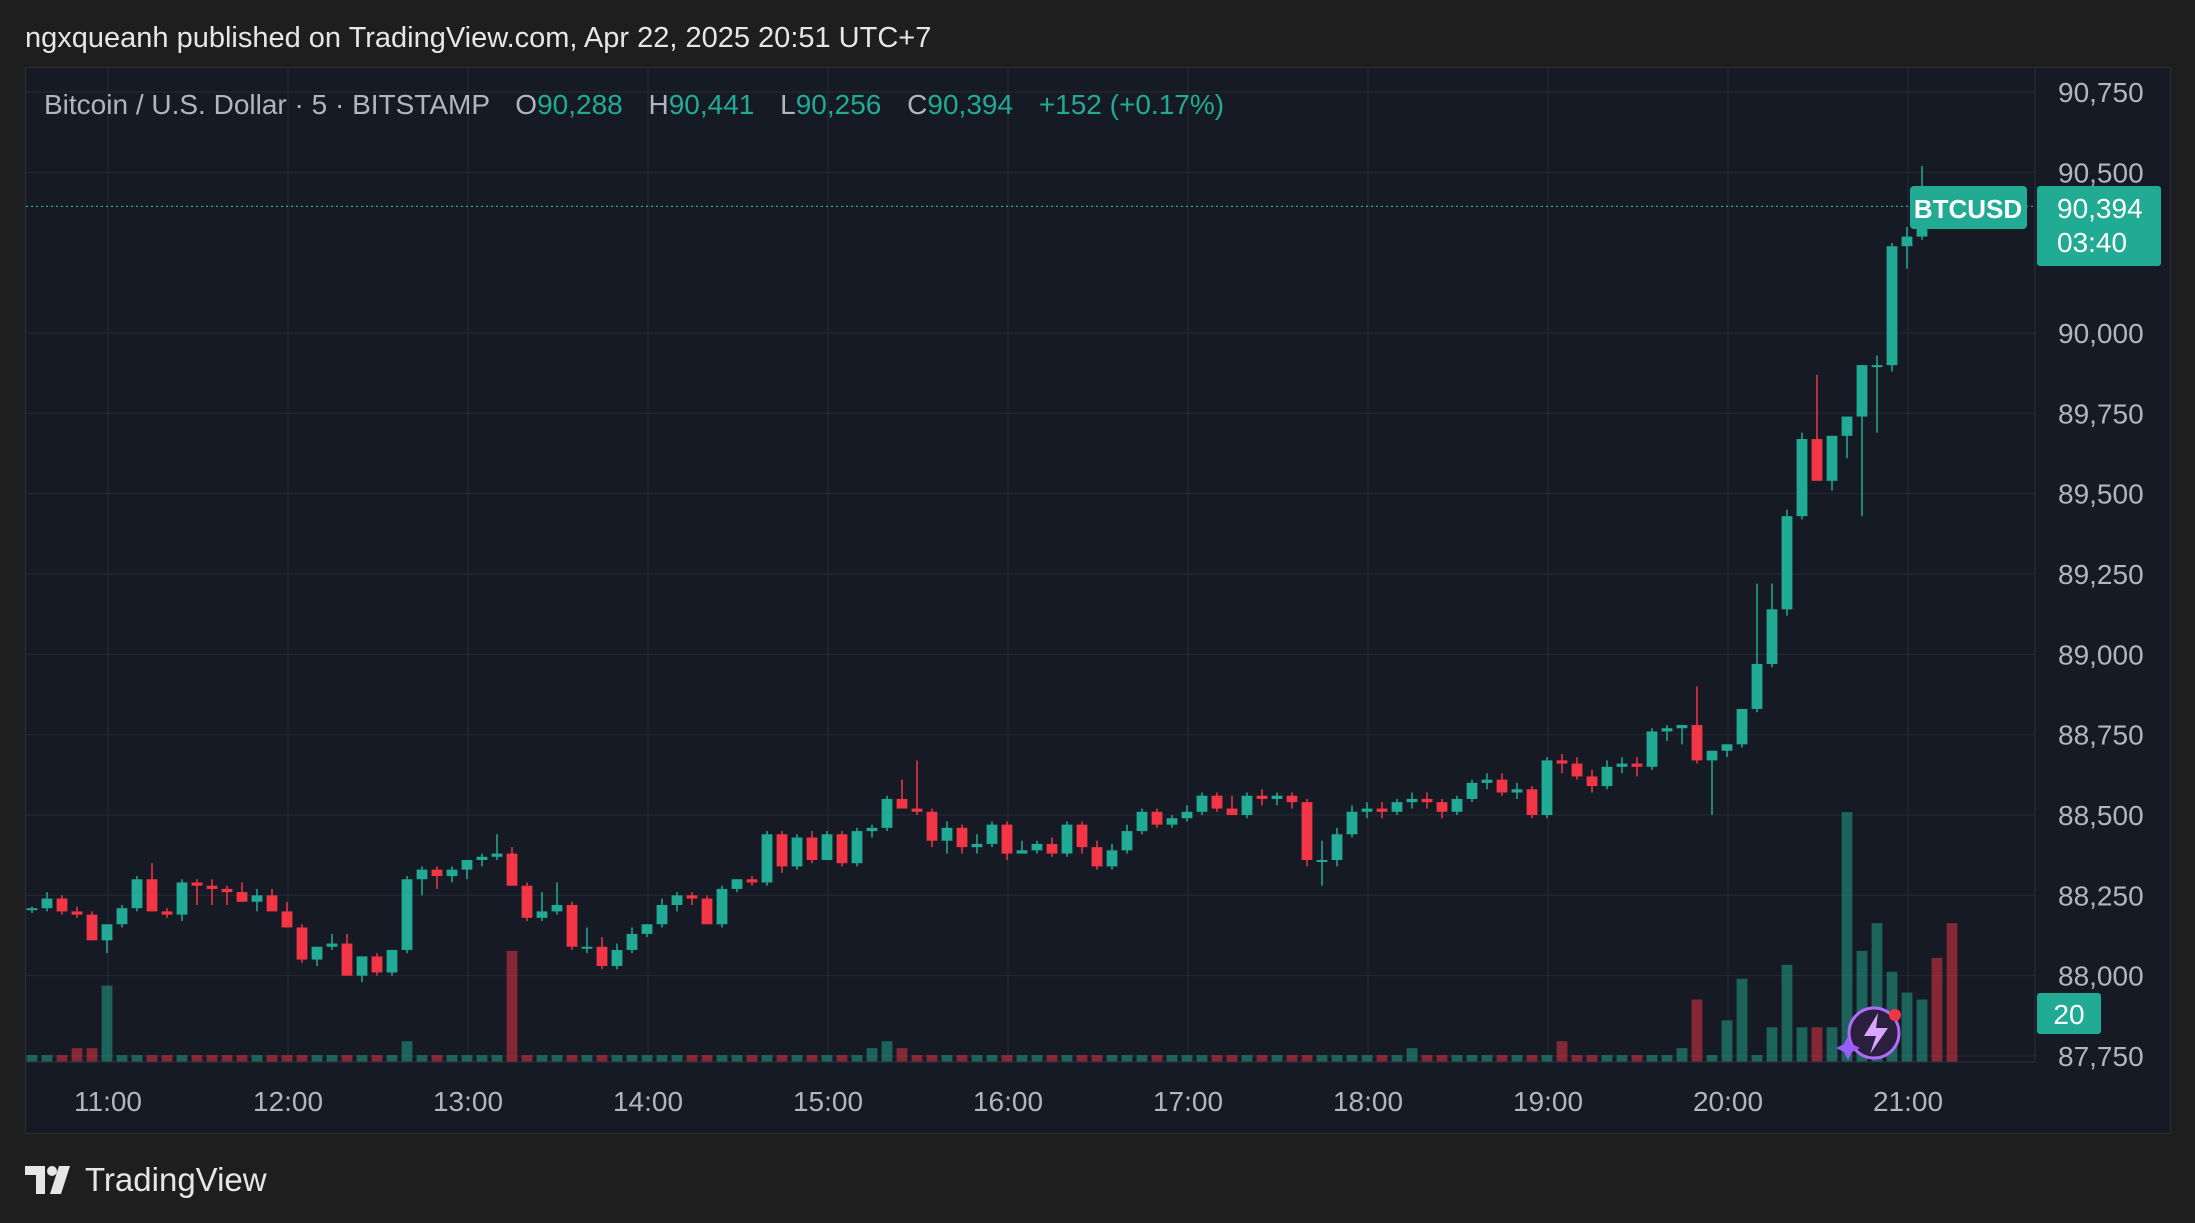 The height and width of the screenshot is (1223, 2195). Describe the element at coordinates (2101, 333) in the screenshot. I see `y-tick-label: 90,000` at that location.